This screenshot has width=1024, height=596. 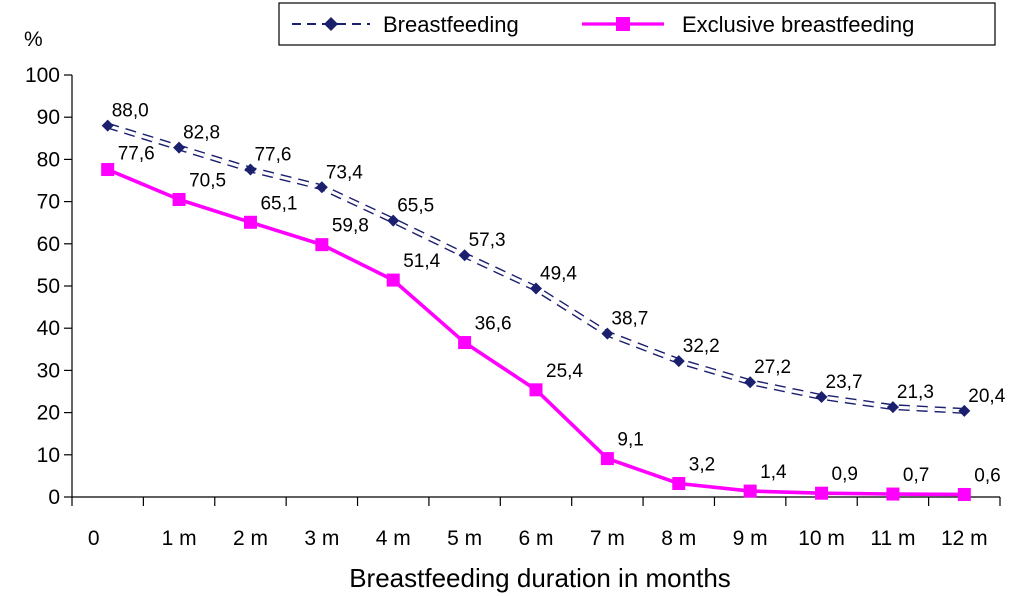 I want to click on exclusive-breastfeeding-data-label: 77,6, so click(x=136, y=154).